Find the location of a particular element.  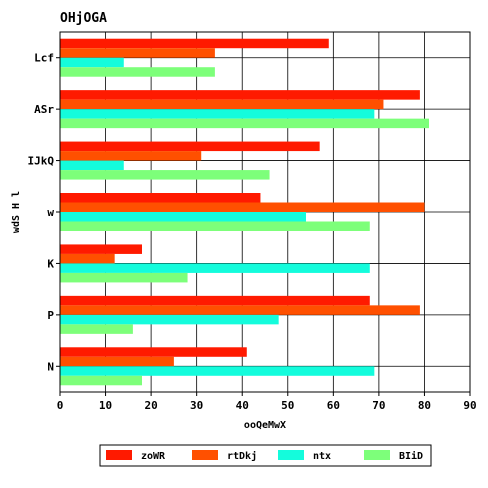

x-tick-label: 80 is located at coordinates (424, 405).